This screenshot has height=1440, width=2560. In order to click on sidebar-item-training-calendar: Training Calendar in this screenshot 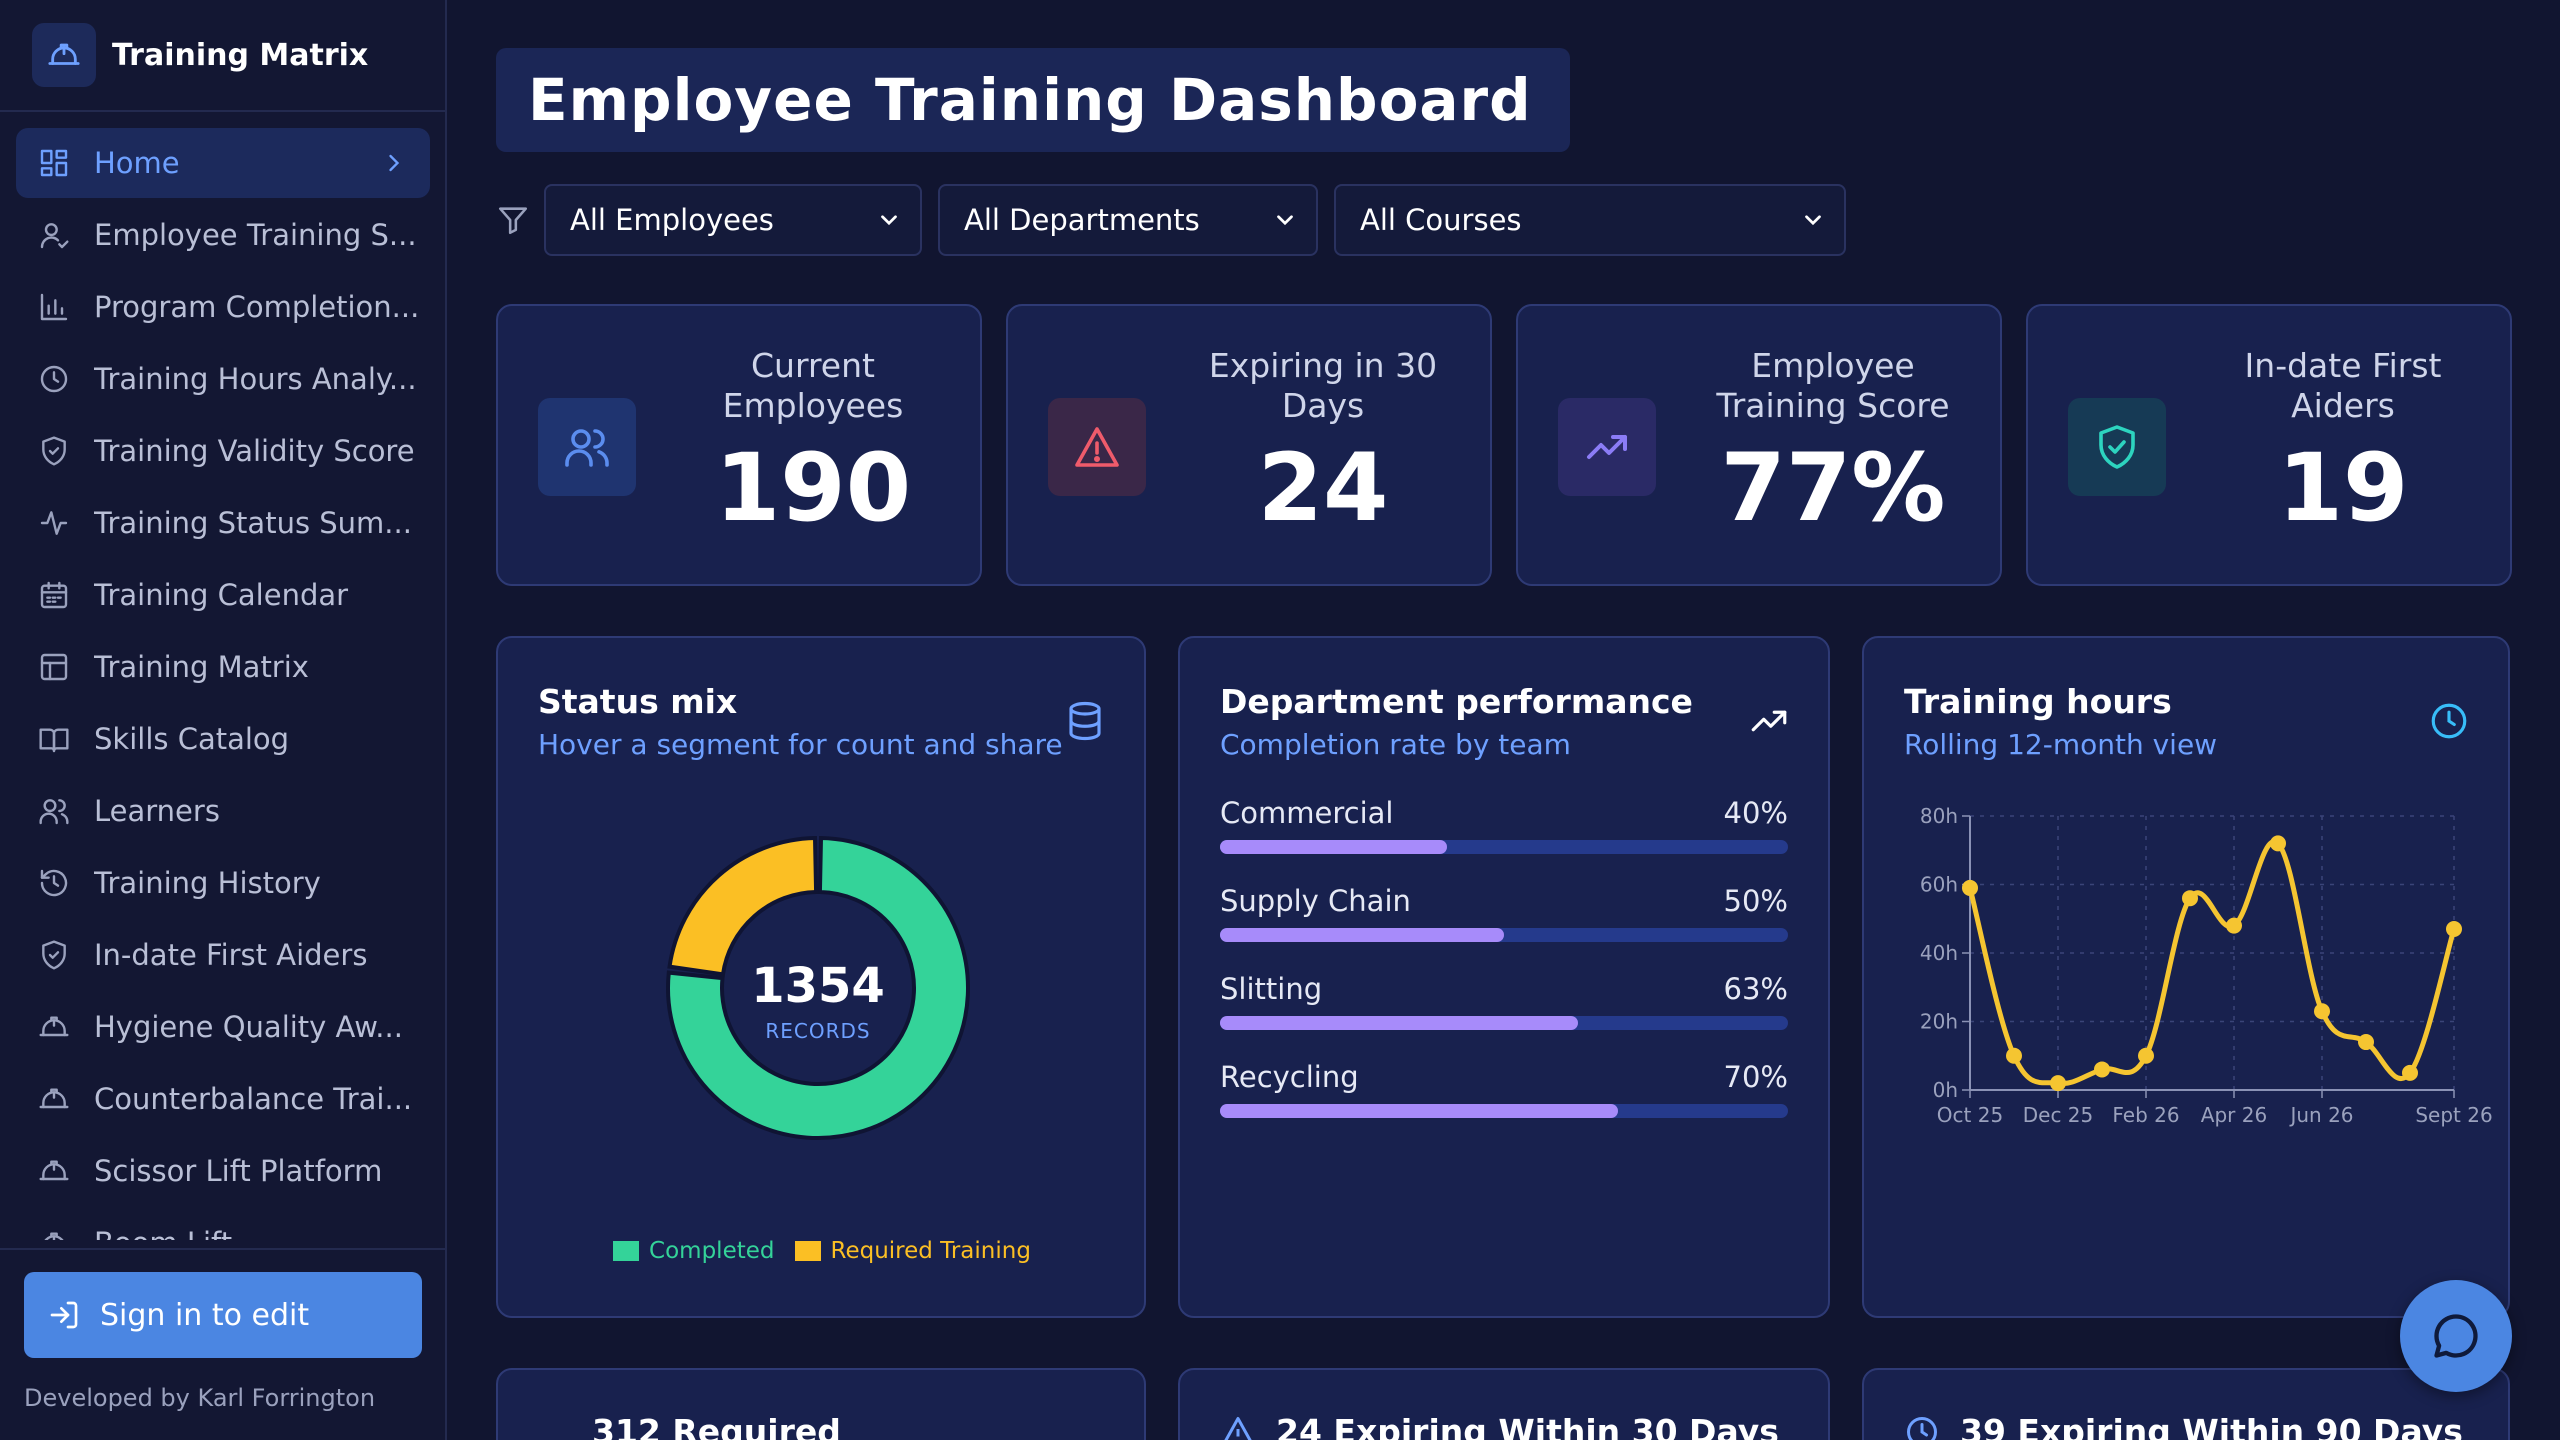, I will do `click(223, 595)`.